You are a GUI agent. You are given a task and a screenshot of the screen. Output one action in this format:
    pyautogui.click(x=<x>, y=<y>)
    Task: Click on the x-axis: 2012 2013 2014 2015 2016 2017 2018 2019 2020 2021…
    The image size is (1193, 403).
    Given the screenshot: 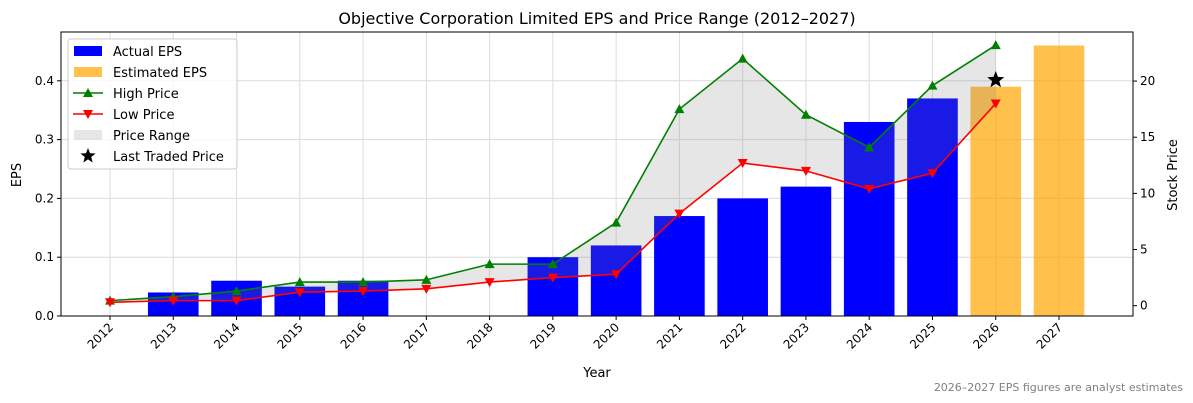 What is the action you would take?
    pyautogui.click(x=575, y=334)
    